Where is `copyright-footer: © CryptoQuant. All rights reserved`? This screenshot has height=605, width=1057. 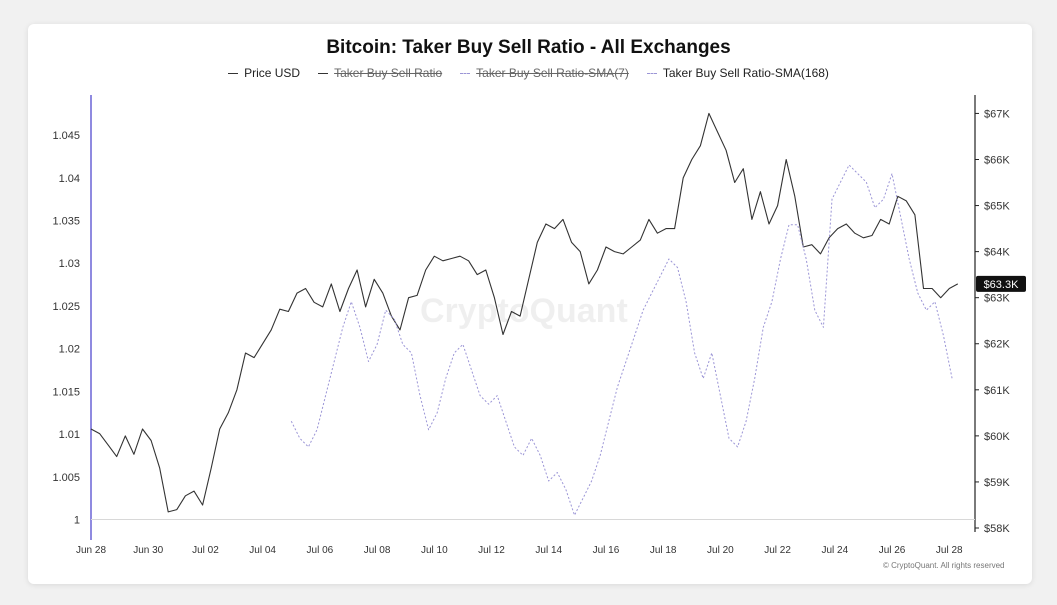
copyright-footer: © CryptoQuant. All rights reserved is located at coordinates (944, 565).